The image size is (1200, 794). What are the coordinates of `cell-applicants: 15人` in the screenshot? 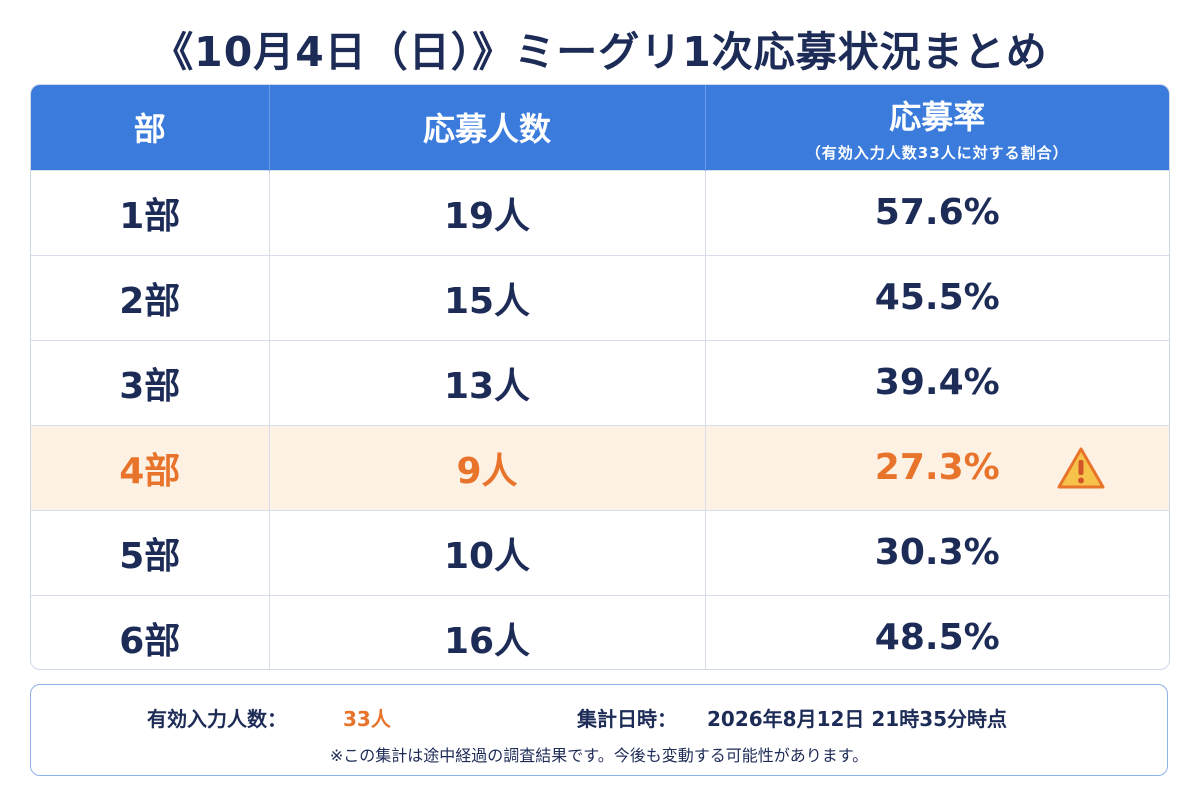 It's located at (487, 297).